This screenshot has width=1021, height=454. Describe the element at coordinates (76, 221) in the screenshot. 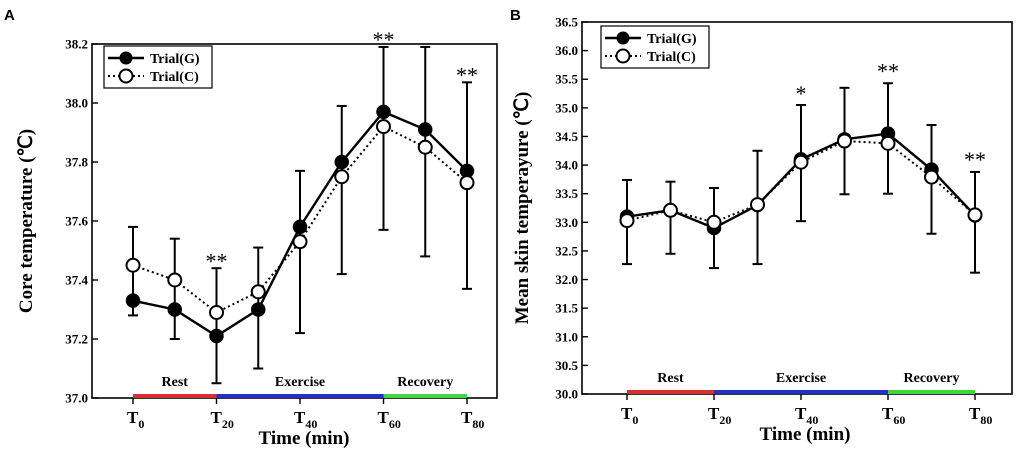

I see `y-tick-label: 37.6` at that location.